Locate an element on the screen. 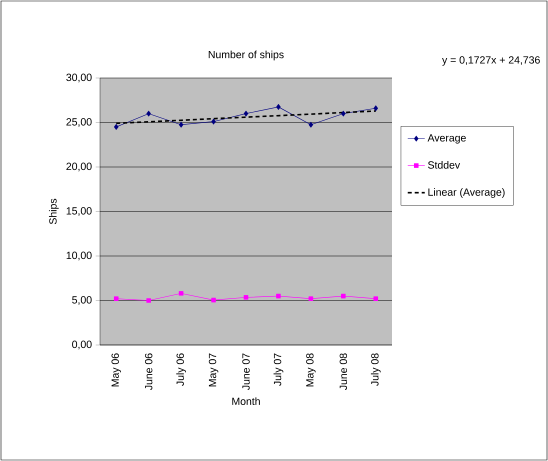  y-tick-label: 25,00 is located at coordinates (79, 122).